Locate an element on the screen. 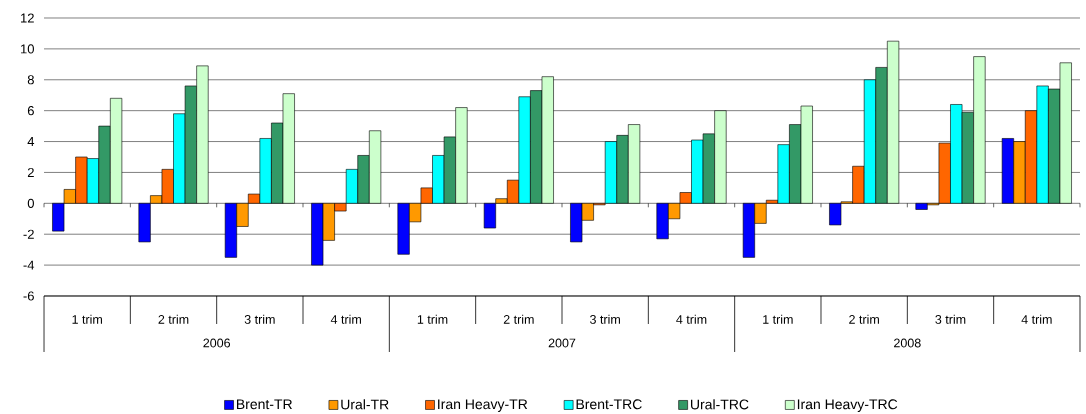 The width and height of the screenshot is (1086, 414). legend-label: Iran Heavy-TRC is located at coordinates (847, 405).